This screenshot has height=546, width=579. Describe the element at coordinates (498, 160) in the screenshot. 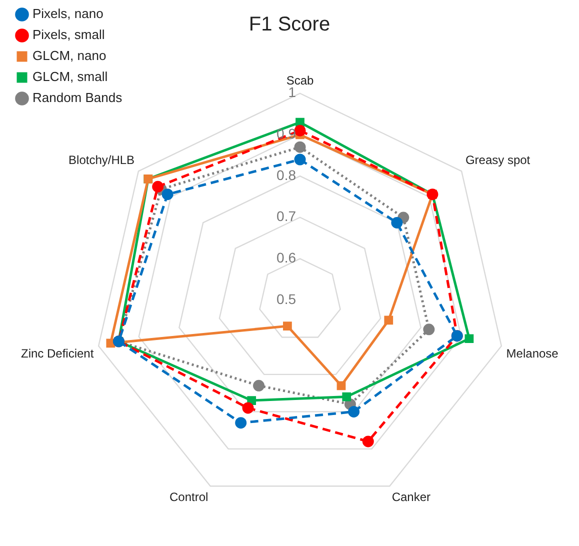

I see `spoke-label: Greasy spot` at that location.